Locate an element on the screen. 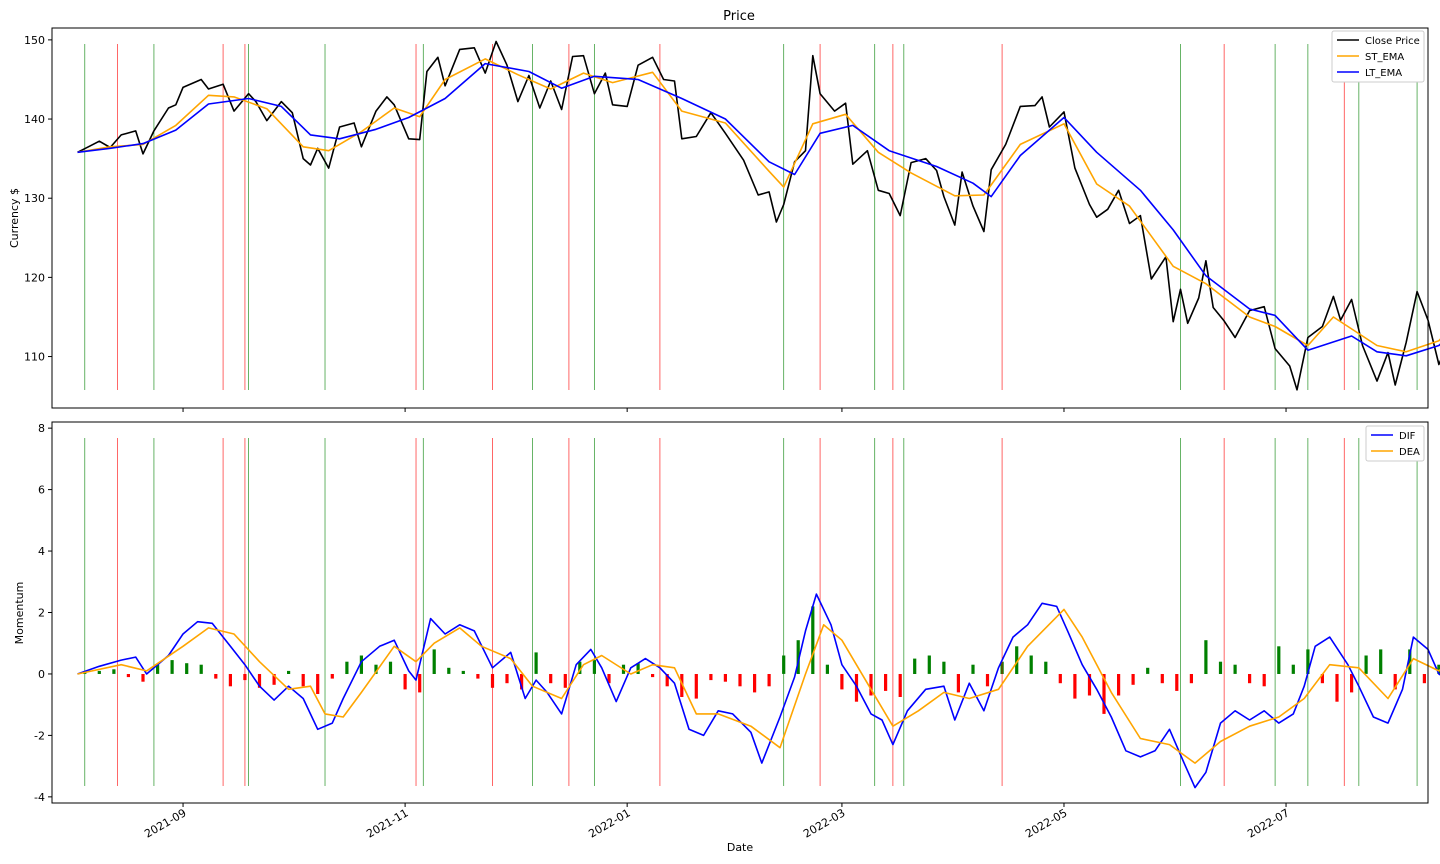 This screenshot has width=1440, height=864. y-tick-label: -4 is located at coordinates (39, 797).